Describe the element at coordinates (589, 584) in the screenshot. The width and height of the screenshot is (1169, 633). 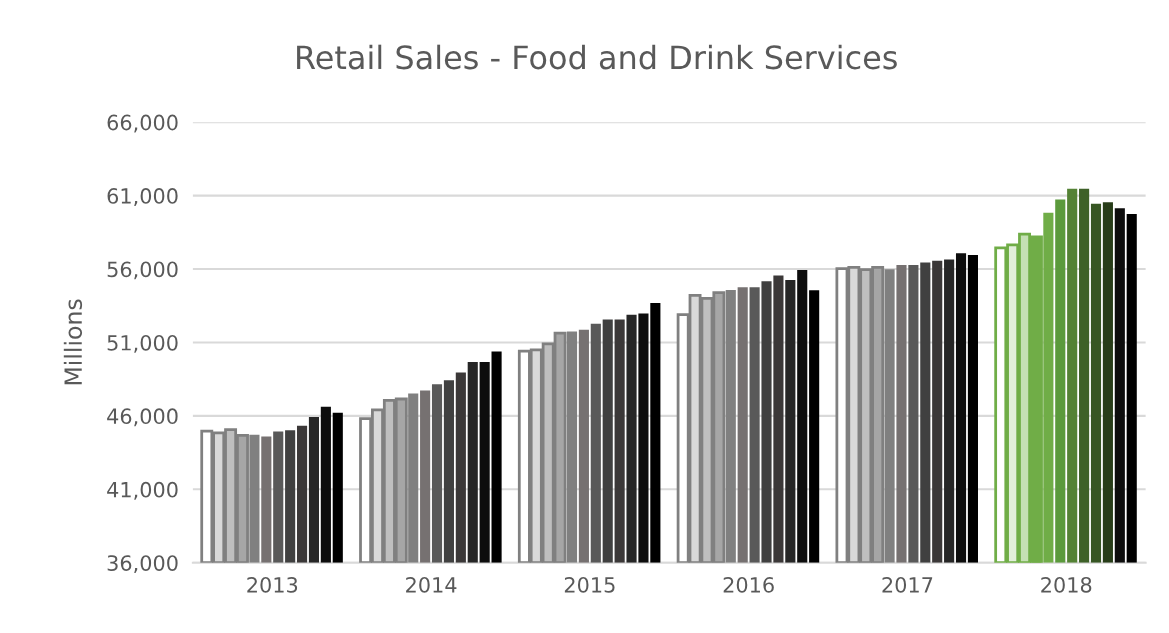
I see `x-tick-label: 2015` at that location.